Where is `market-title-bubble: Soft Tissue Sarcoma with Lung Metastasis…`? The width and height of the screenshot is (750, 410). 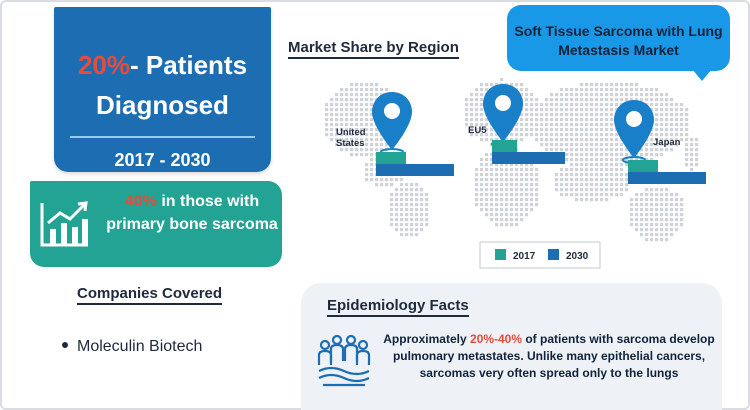 market-title-bubble: Soft Tissue Sarcoma with Lung Metastasis… is located at coordinates (618, 43).